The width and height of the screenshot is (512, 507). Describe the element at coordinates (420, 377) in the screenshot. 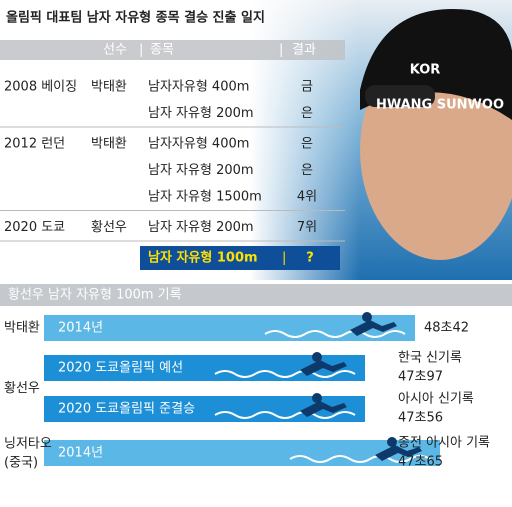

I see `record-time: 47초97` at that location.